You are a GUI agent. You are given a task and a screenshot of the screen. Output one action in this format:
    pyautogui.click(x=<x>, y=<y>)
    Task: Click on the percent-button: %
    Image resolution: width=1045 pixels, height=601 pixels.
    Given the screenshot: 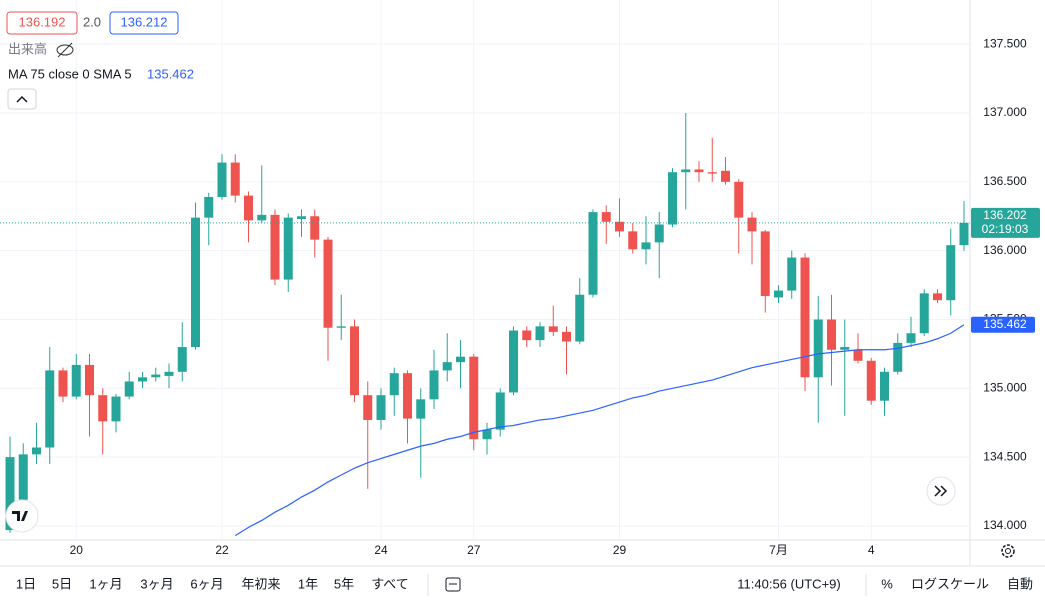 What is the action you would take?
    pyautogui.click(x=887, y=583)
    